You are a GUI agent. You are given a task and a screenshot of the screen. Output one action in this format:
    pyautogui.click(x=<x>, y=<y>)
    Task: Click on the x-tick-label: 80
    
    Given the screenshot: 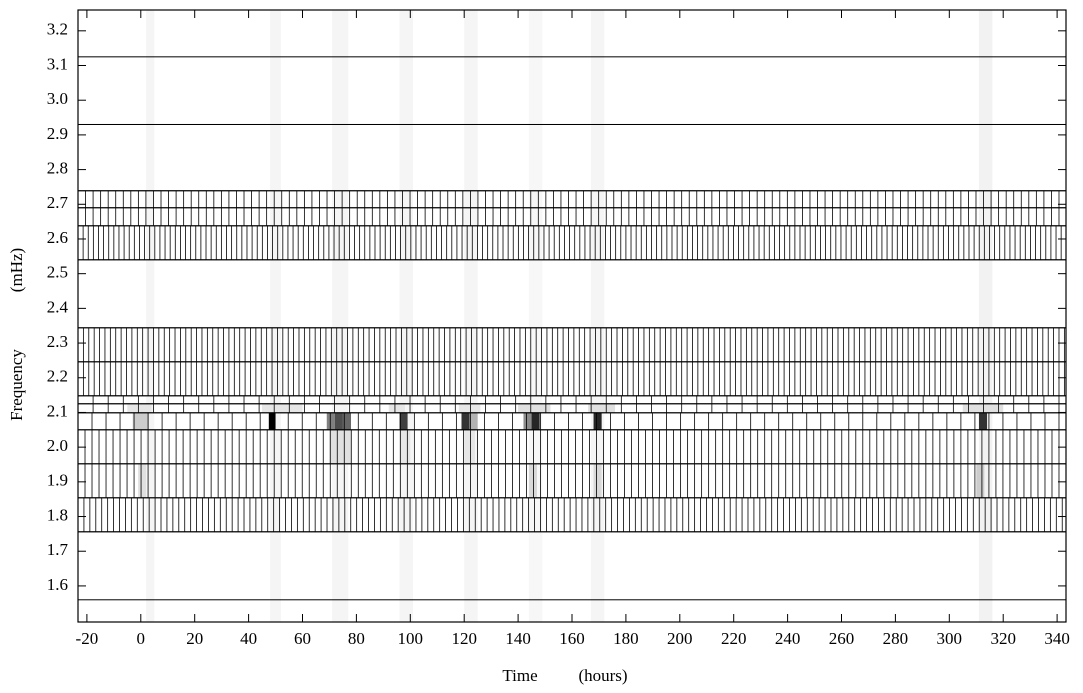 What is the action you would take?
    pyautogui.click(x=356, y=638)
    